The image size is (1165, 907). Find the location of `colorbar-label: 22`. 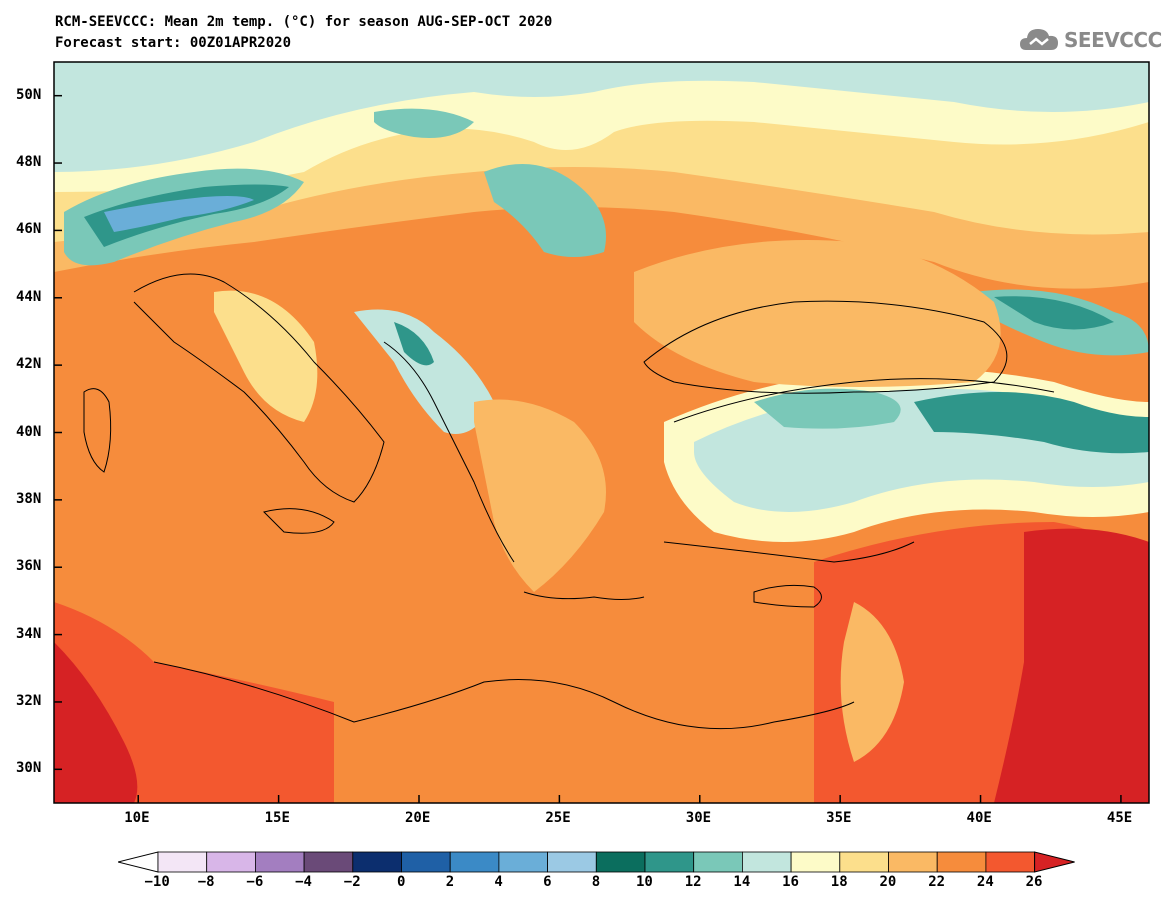

colorbar-label: 22 is located at coordinates (937, 882).